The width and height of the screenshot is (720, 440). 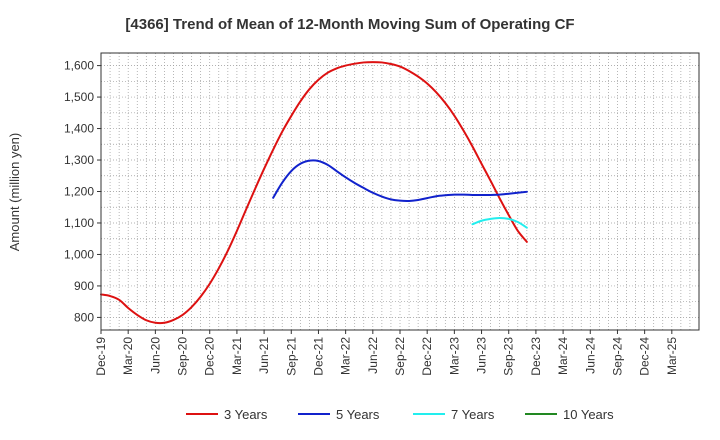 What do you see at coordinates (246, 414) in the screenshot?
I see `legend-label-3-years: 3 Years` at bounding box center [246, 414].